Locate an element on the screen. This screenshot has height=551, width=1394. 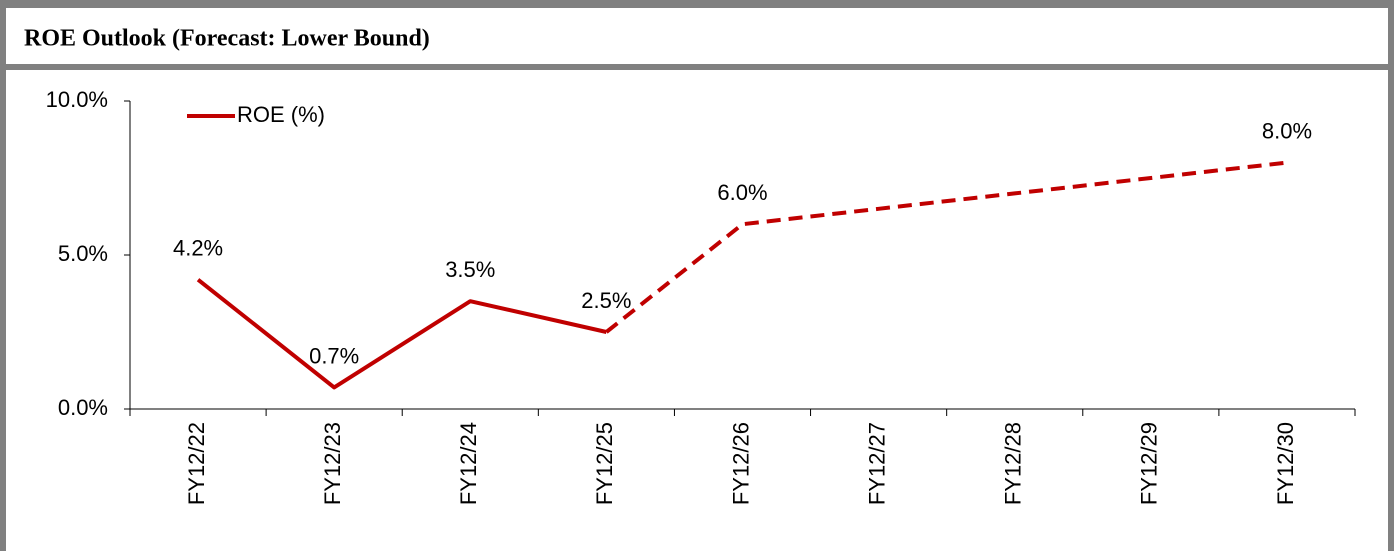
legend-label: ROE (%) is located at coordinates (281, 114).